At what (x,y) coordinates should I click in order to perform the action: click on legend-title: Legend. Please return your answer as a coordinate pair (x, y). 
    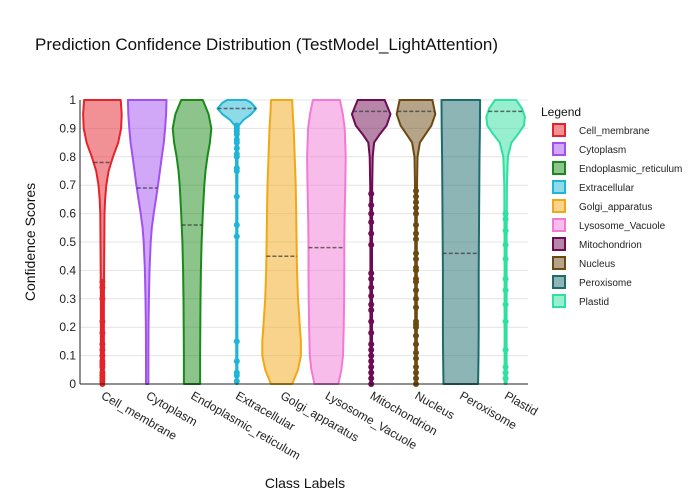
    Looking at the image, I should click on (561, 112).